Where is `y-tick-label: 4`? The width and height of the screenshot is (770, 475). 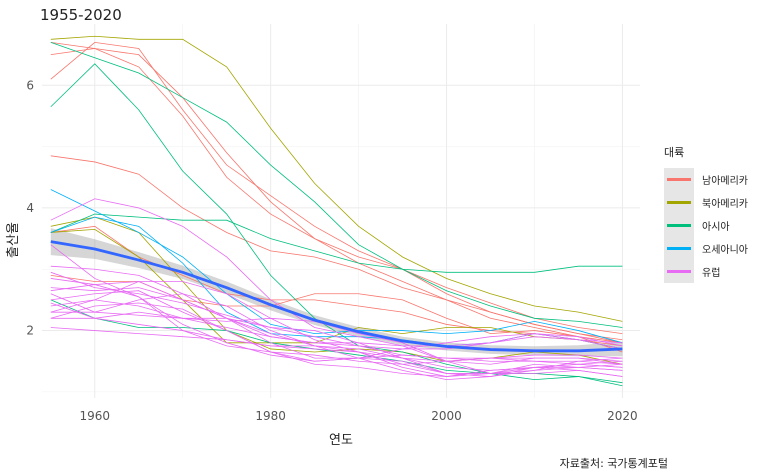
y-tick-label: 4 is located at coordinates (30, 208).